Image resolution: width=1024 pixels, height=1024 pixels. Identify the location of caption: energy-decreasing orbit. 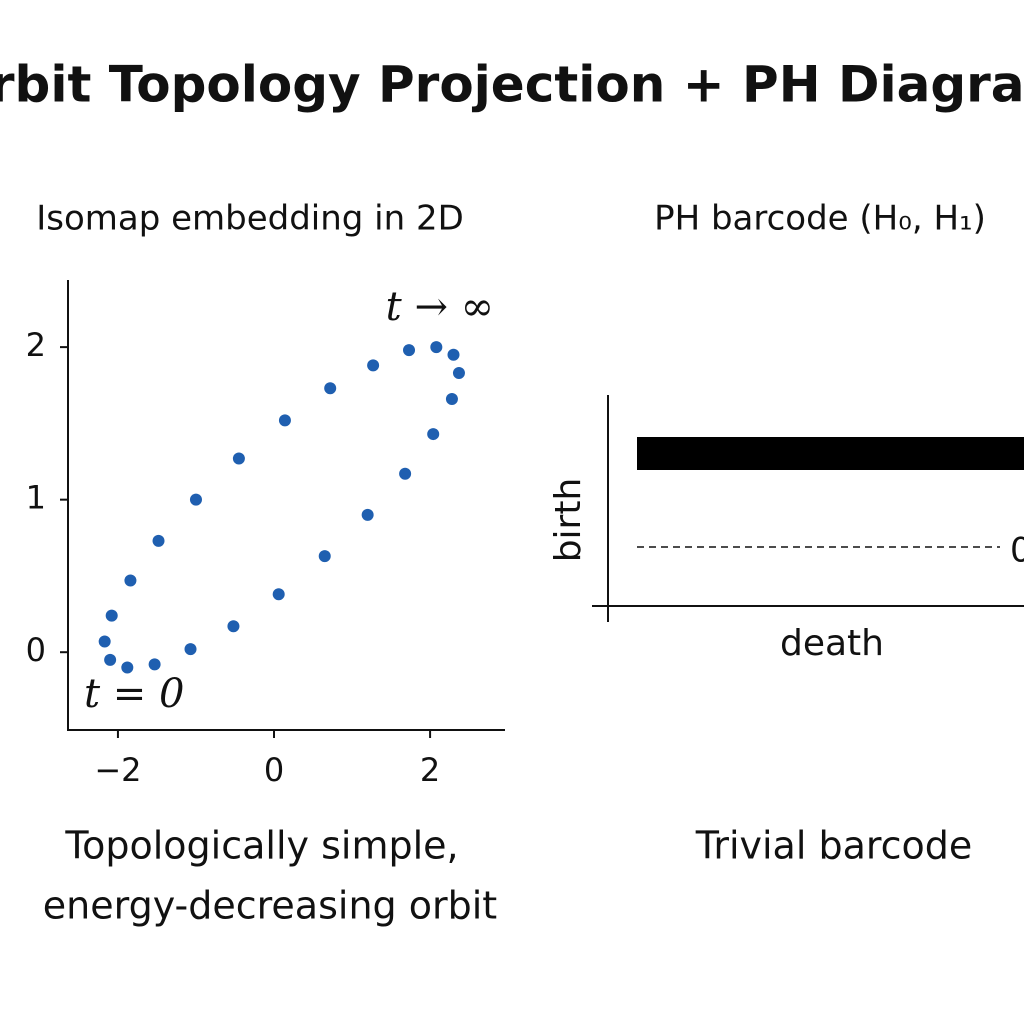
(270, 906).